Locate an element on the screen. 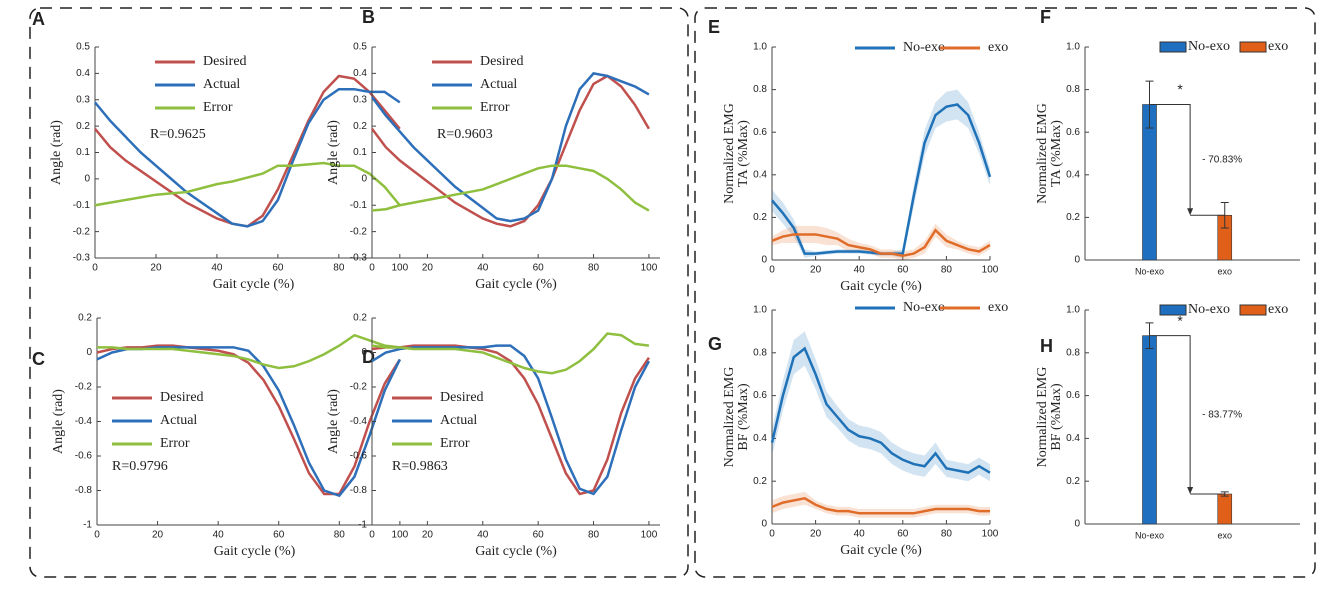 The image size is (1325, 590). y-tick-label: 0.5 is located at coordinates (83, 47).